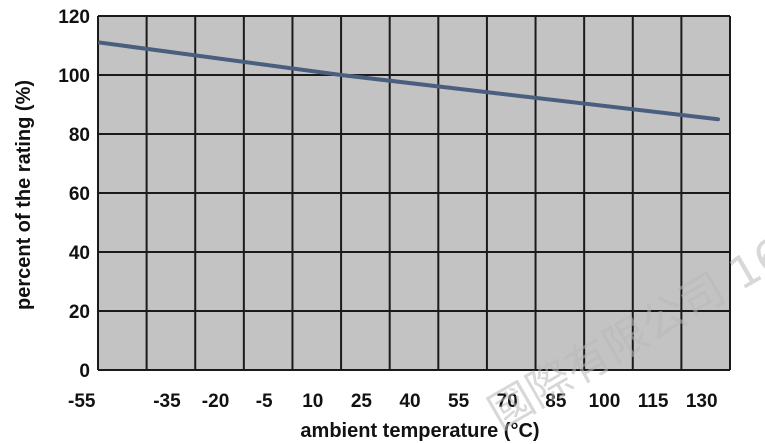 The image size is (765, 444). What do you see at coordinates (312, 401) in the screenshot?
I see `x-tick-label: 10` at bounding box center [312, 401].